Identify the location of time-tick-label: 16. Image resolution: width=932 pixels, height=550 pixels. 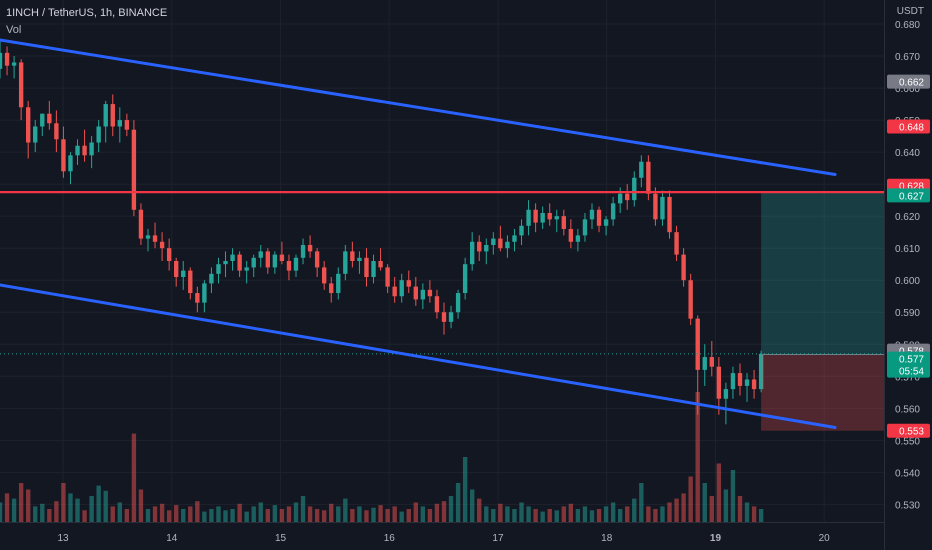
(390, 538).